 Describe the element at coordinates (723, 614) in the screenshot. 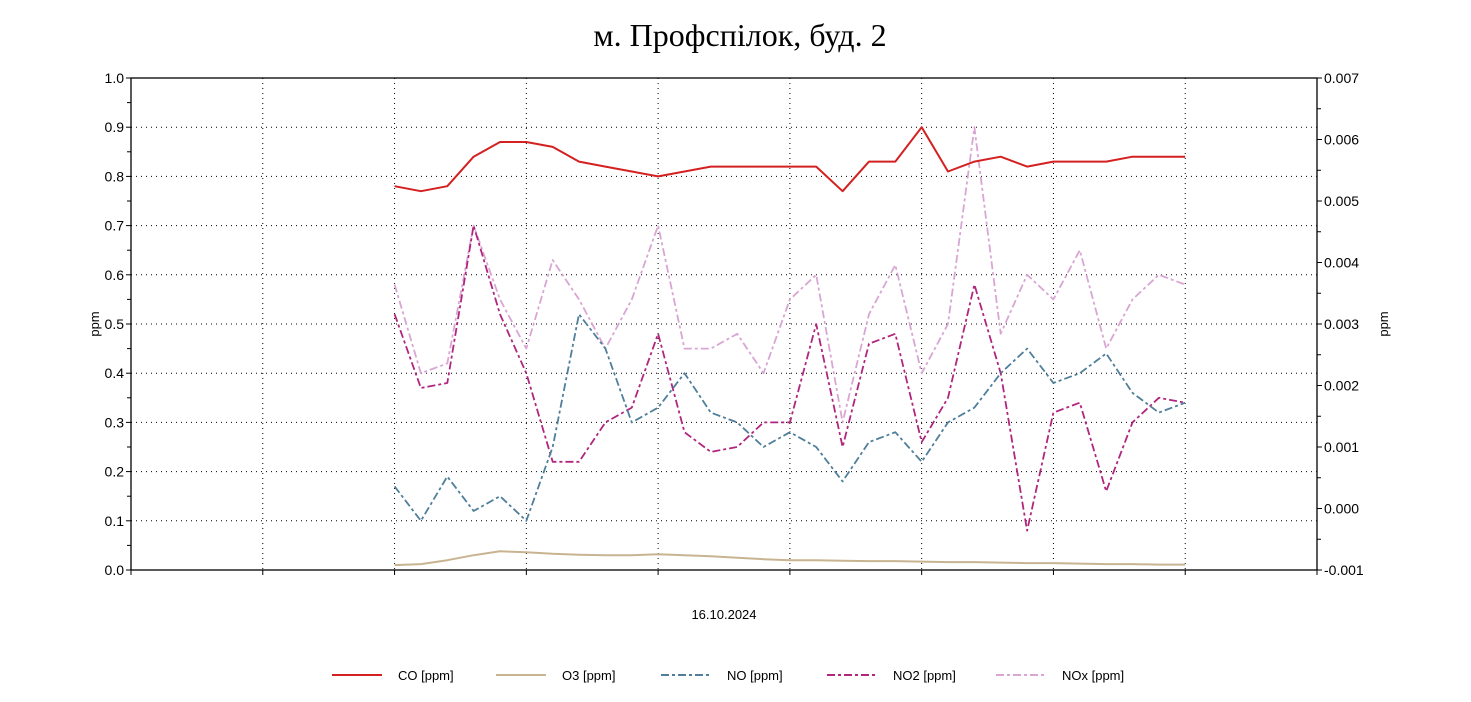

I see `x-axis-label: 16.10.2024` at that location.